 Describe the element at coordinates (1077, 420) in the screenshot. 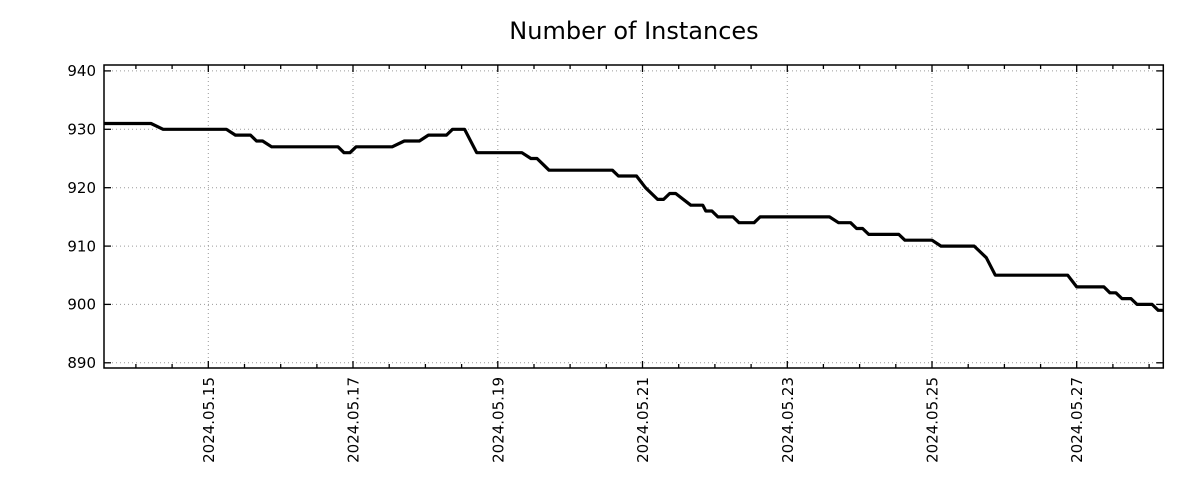

I see `x-tick-label: 2024.05.27` at that location.